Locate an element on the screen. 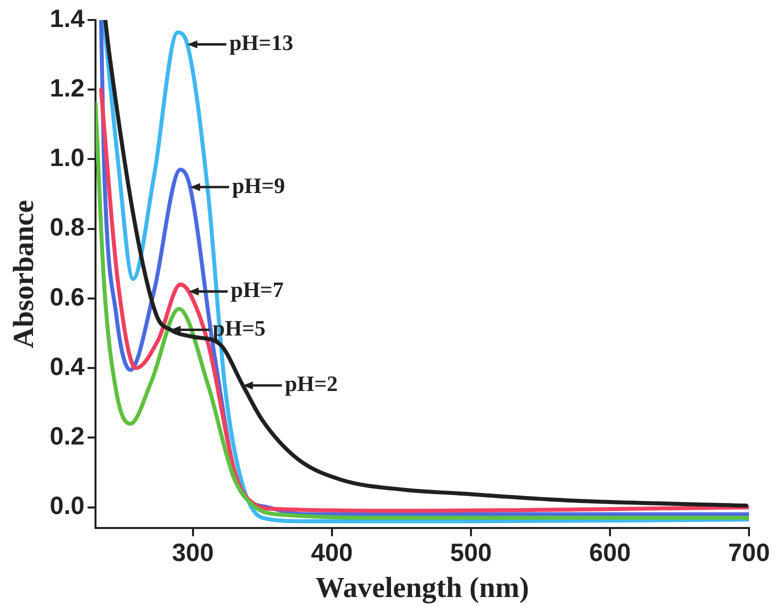  annotation: pH=2 is located at coordinates (311, 383).